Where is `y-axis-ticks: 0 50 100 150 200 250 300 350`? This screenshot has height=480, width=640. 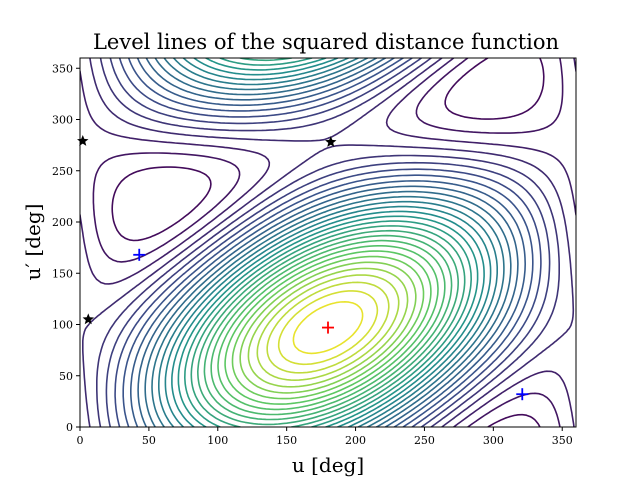 y-axis-ticks: 0 50 100 150 200 250 300 350 is located at coordinates (66, 248).